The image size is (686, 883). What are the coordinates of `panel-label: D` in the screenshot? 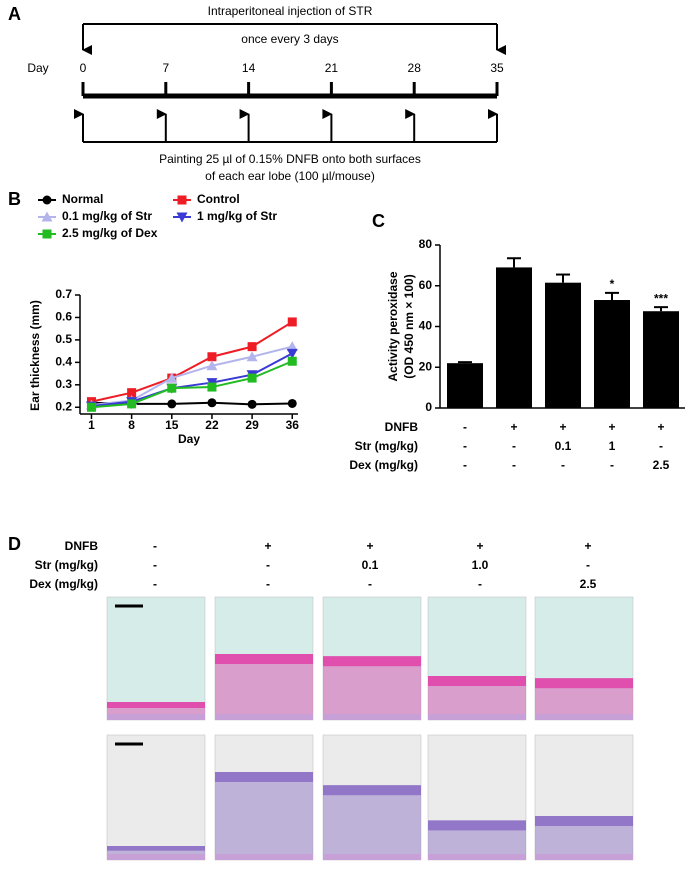 It's located at (14, 544).